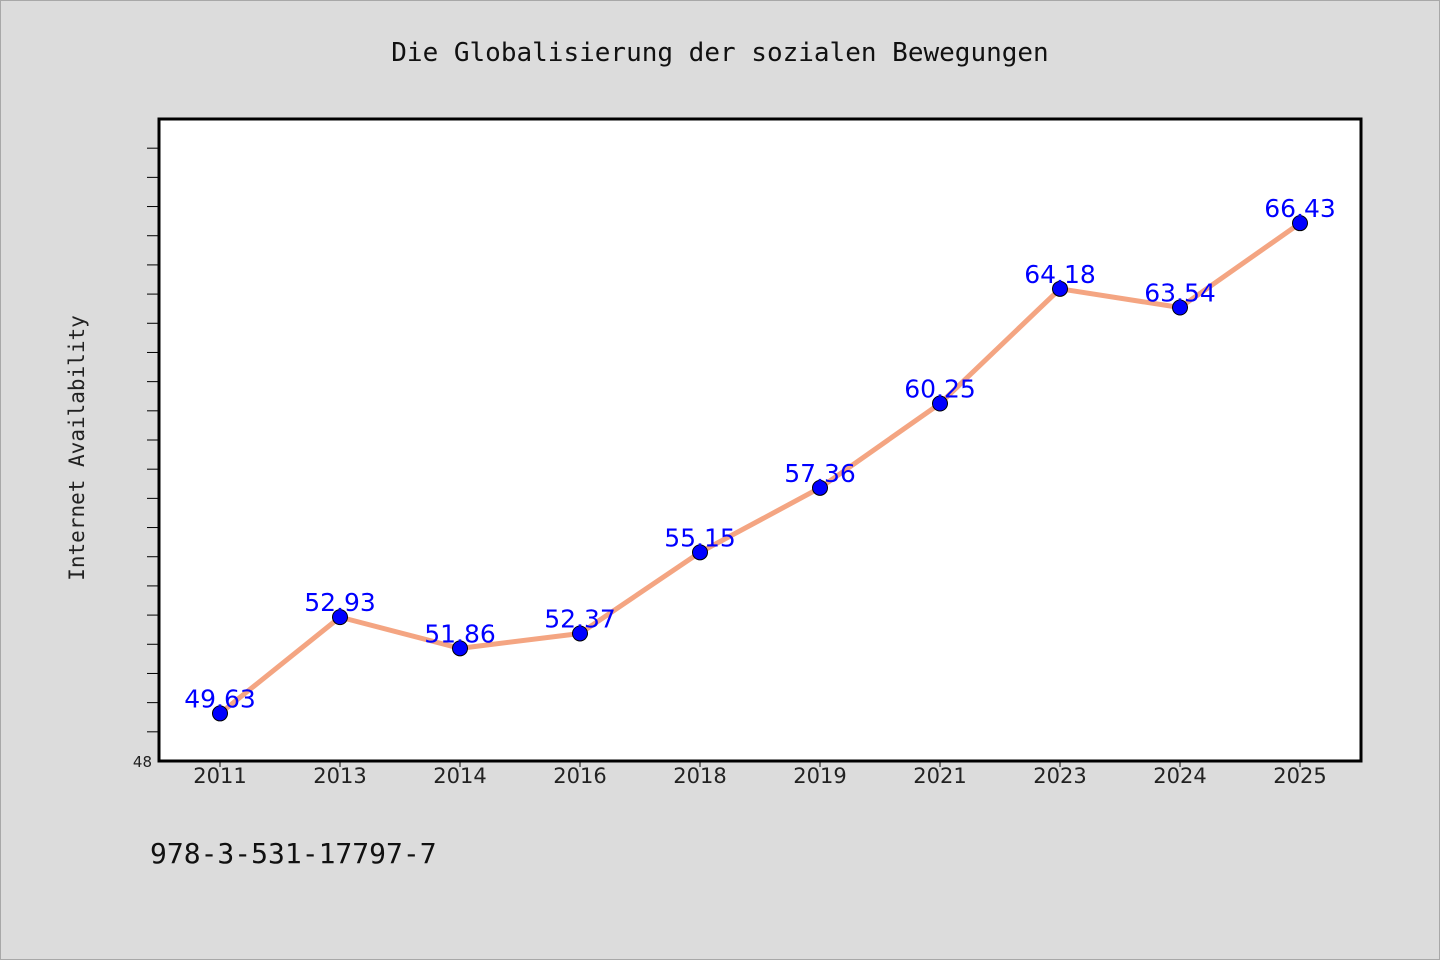 The image size is (1440, 960). I want to click on x-tick-label: 2014, so click(459, 776).